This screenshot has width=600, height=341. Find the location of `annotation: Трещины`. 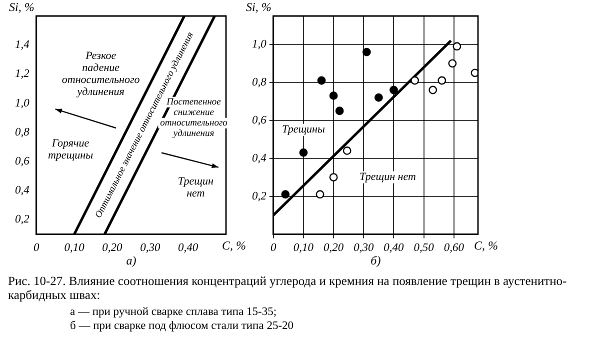

annotation: Трещины is located at coordinates (304, 130).